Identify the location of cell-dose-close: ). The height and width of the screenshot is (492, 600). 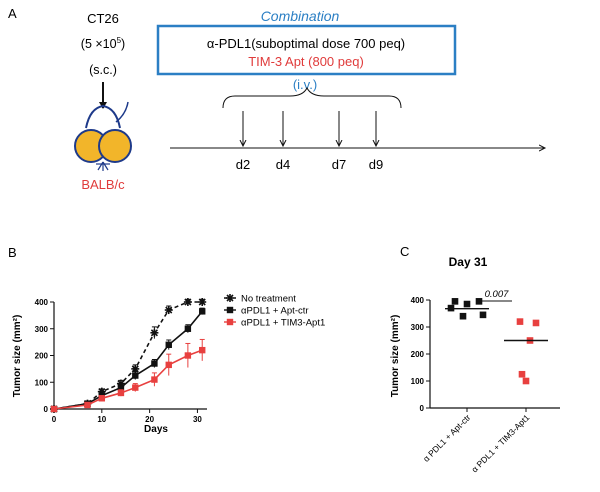
(123, 44).